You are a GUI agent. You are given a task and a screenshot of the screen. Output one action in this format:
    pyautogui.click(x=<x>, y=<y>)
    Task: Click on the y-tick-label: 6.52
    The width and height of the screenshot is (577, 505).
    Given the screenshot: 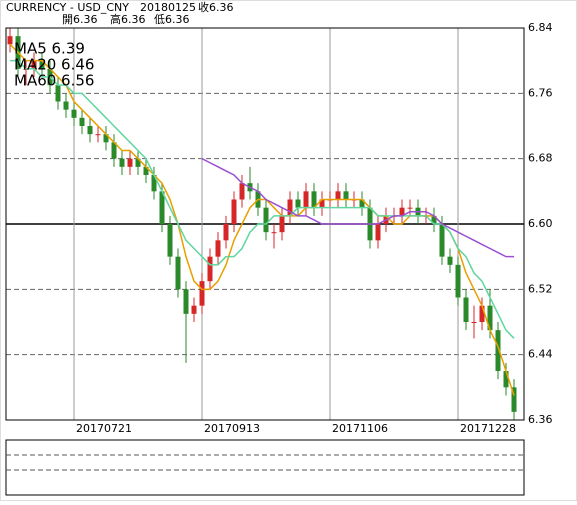 What is the action you would take?
    pyautogui.click(x=540, y=288)
    